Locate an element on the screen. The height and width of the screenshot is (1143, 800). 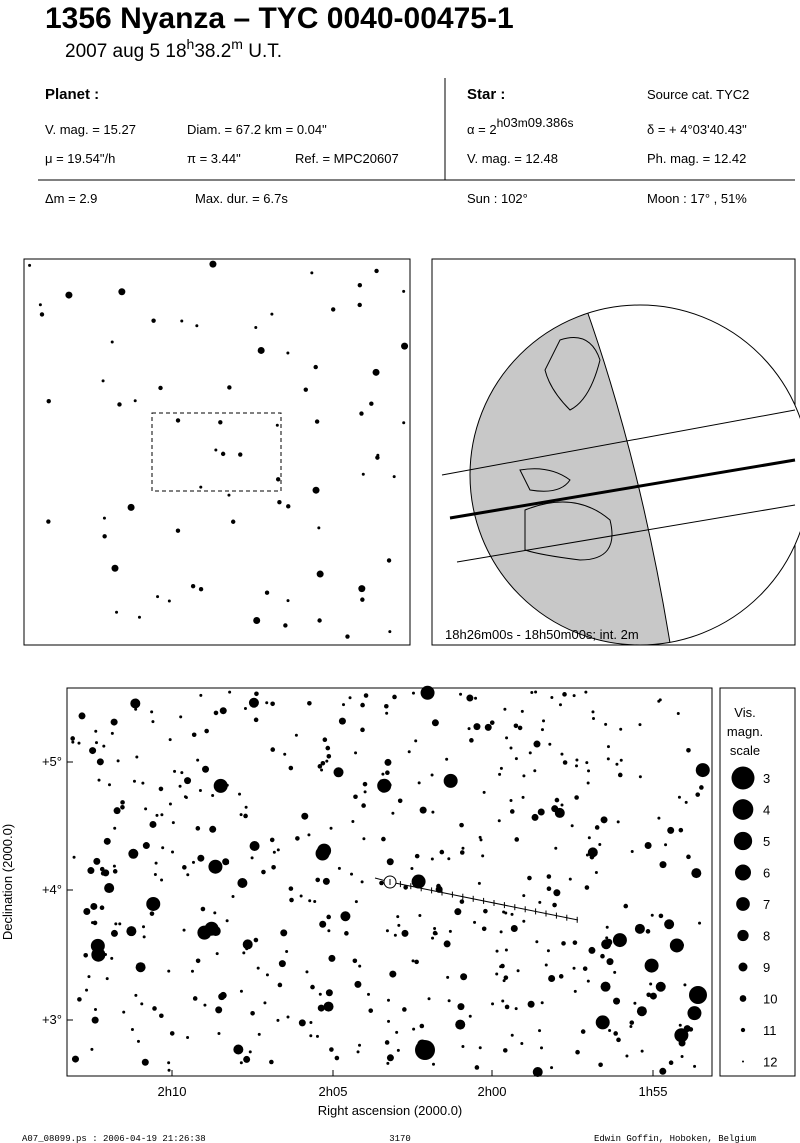
scale-title: Vis. is located at coordinates (744, 712).